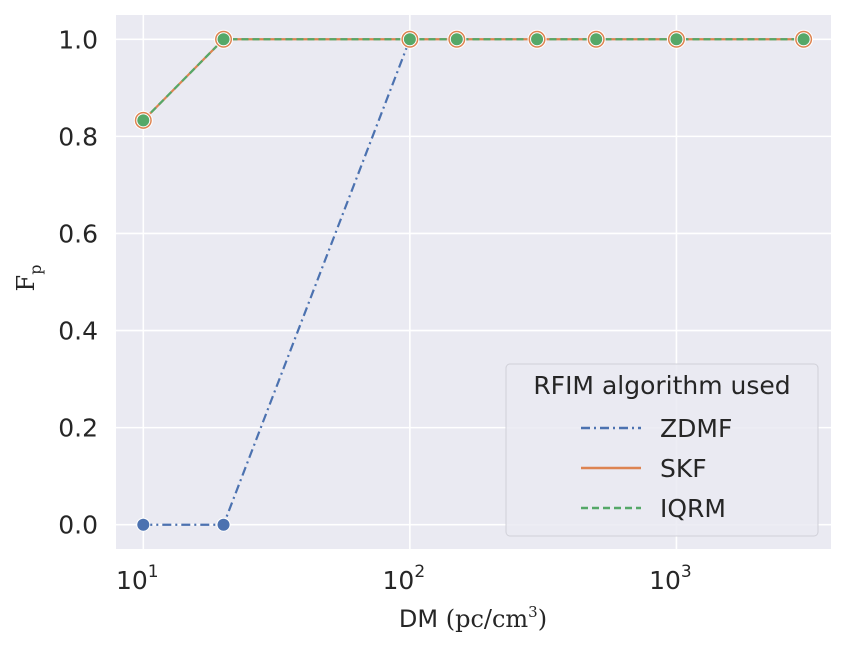 Image resolution: width=847 pixels, height=650 pixels. I want to click on x-tick-label: 10¹, so click(137, 578).